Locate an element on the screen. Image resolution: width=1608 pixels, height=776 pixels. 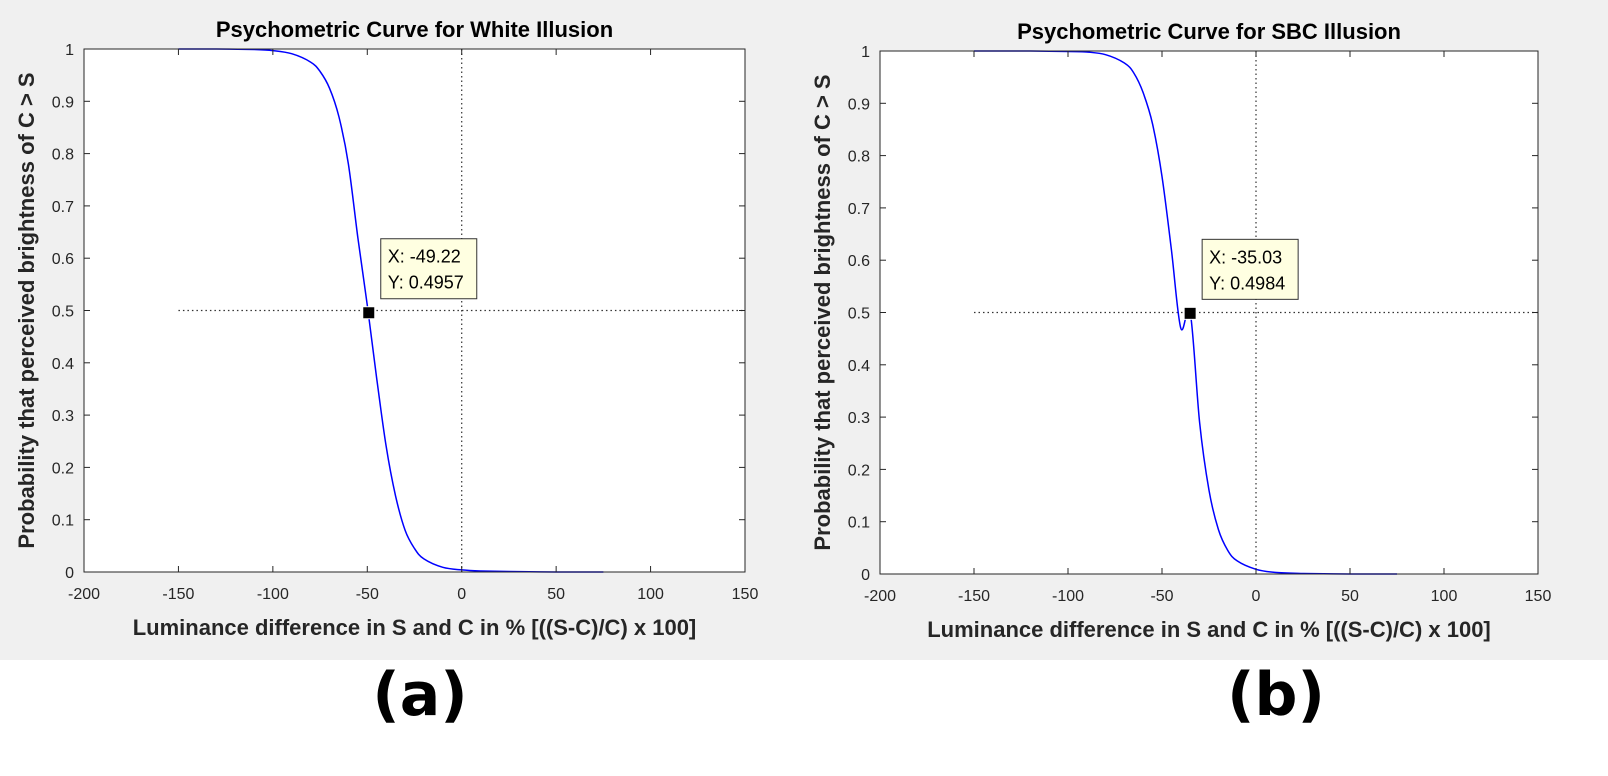
datatip-x-text: X: -35.03 is located at coordinates (1245, 257).